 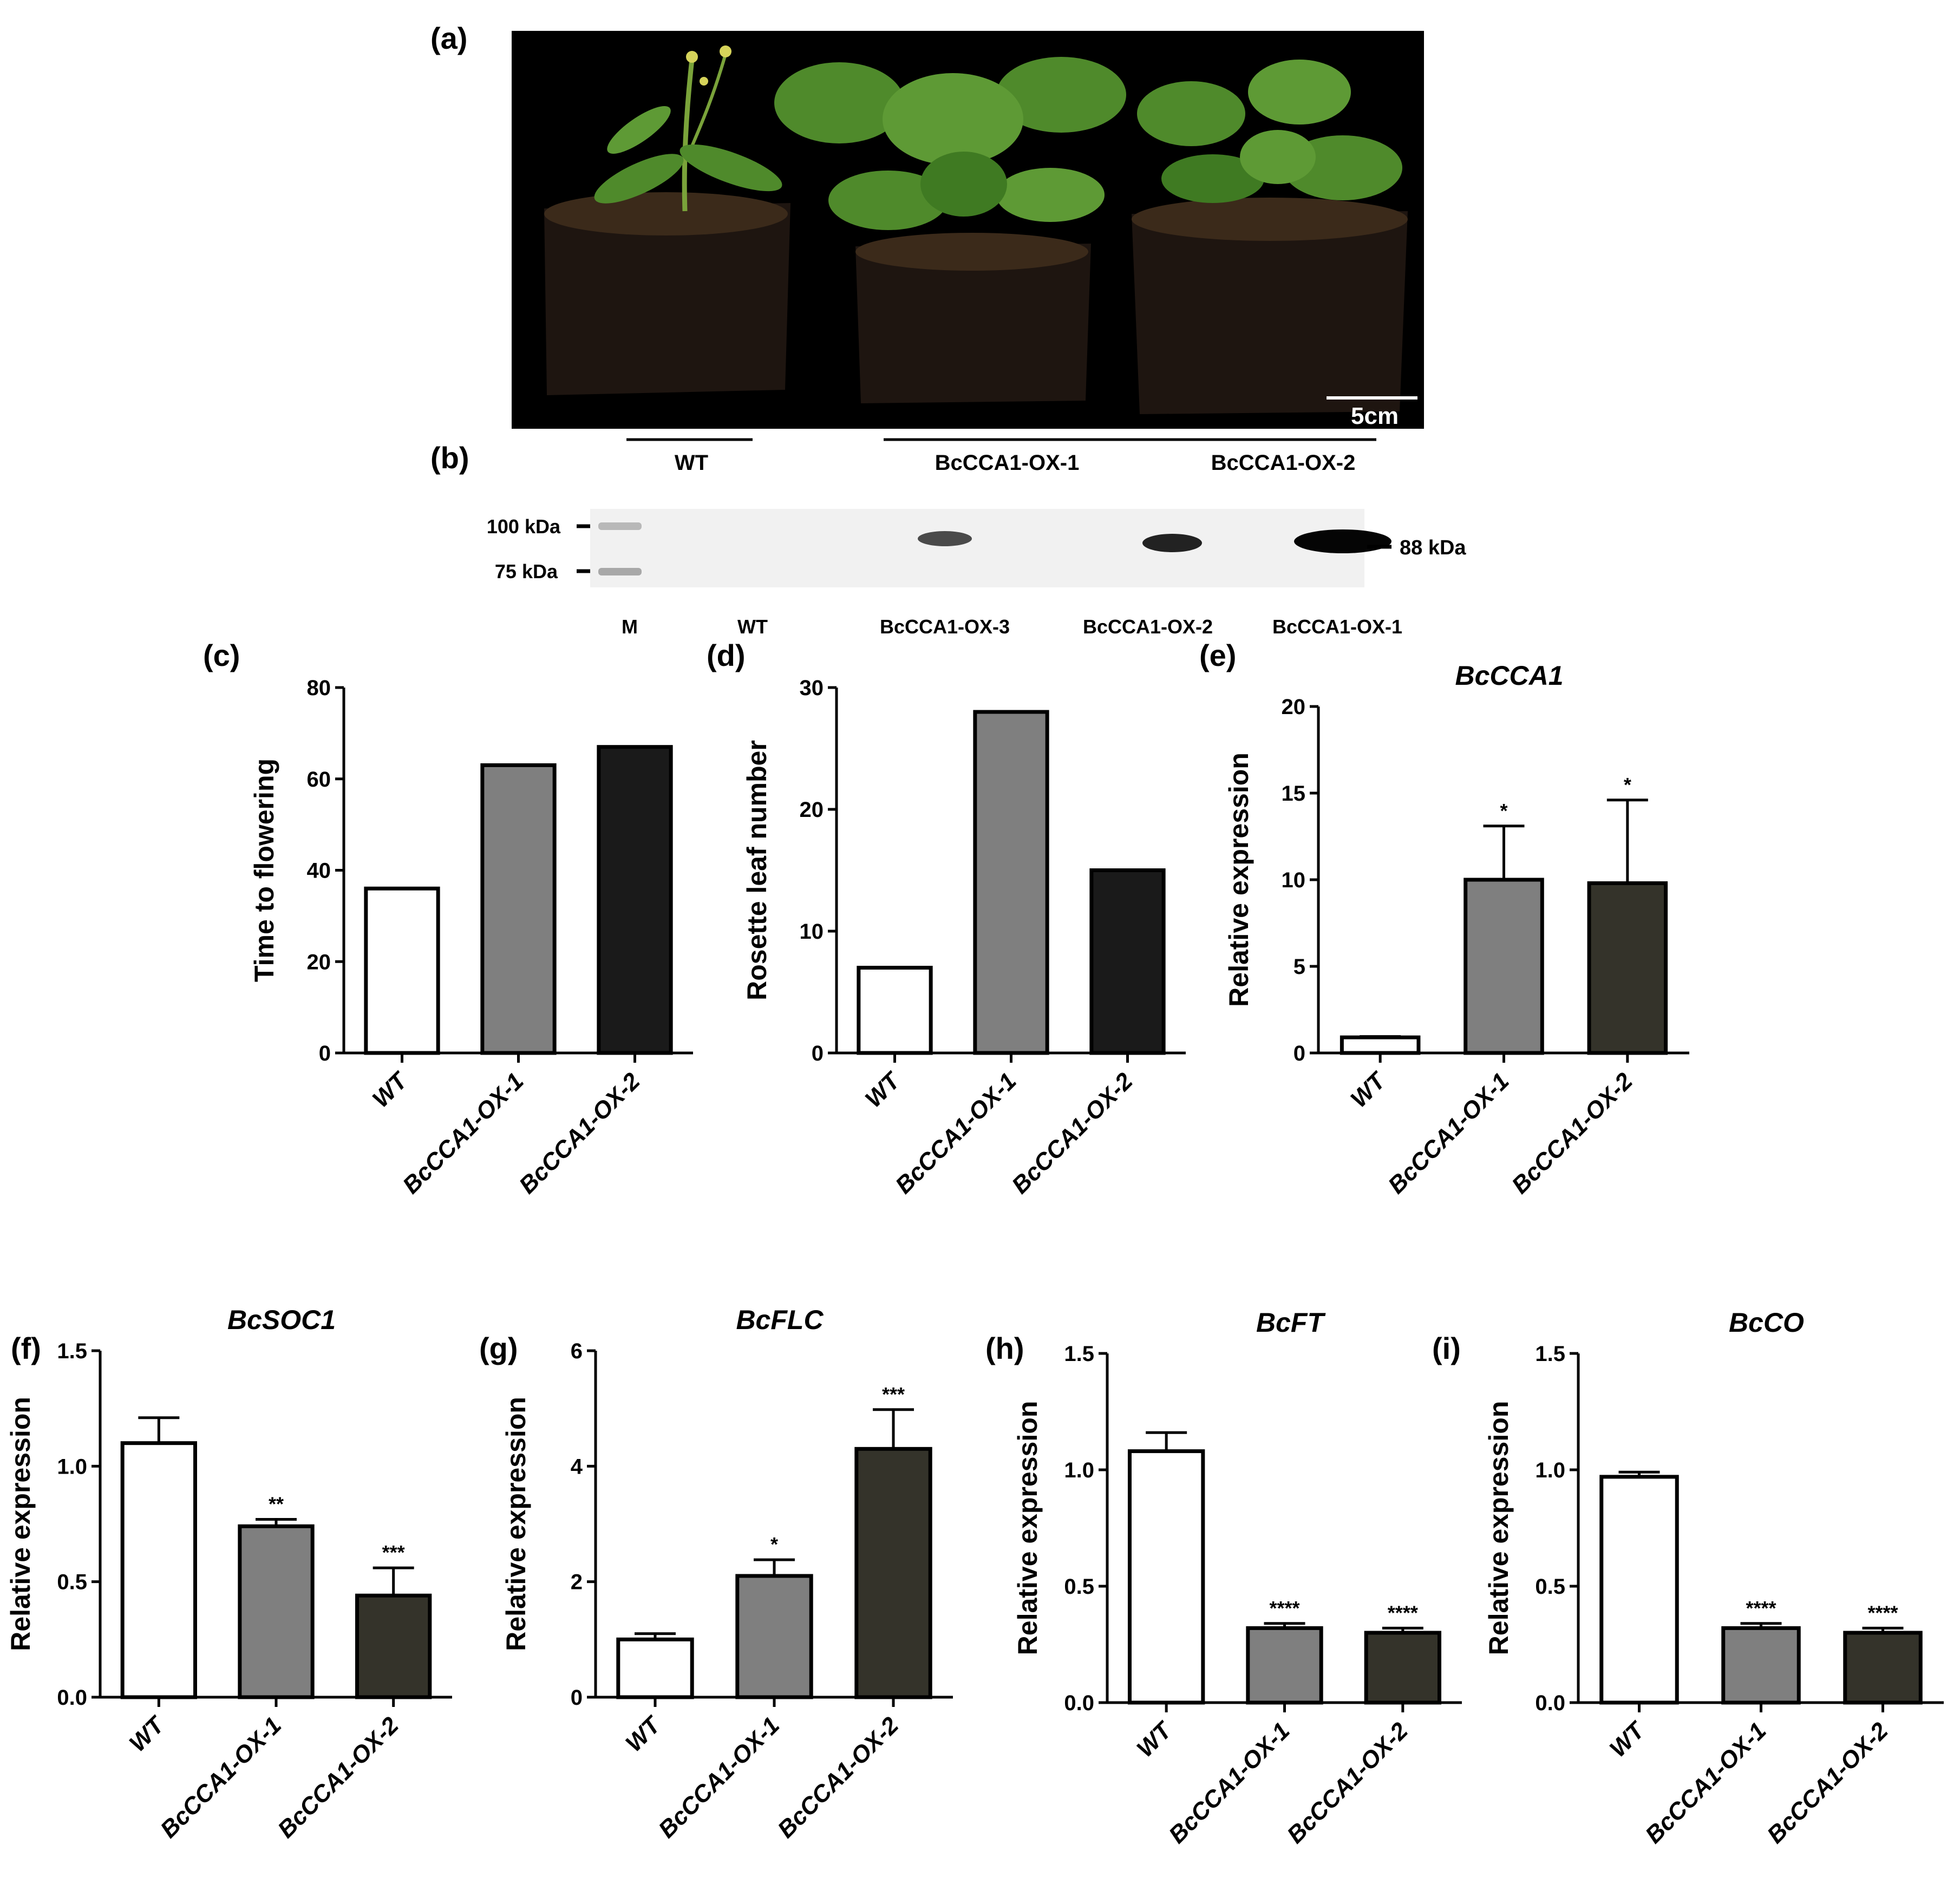 I want to click on y-tick-label: 4, so click(x=577, y=1466).